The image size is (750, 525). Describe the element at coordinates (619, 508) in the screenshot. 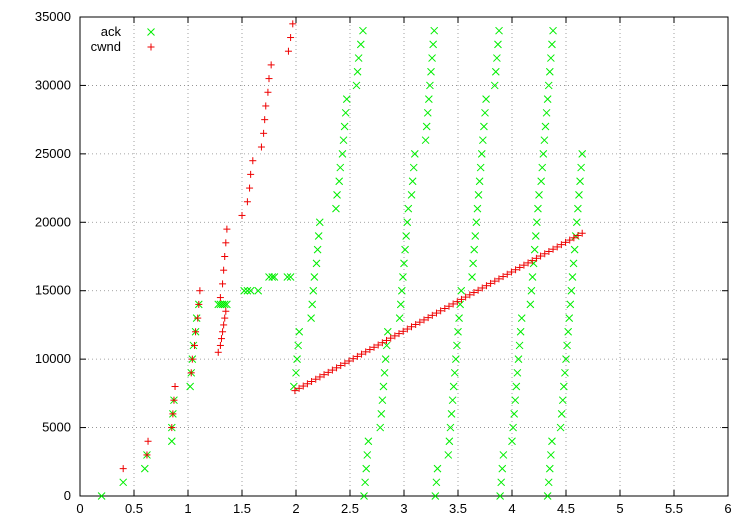

I see `x-tick-label: 5` at that location.